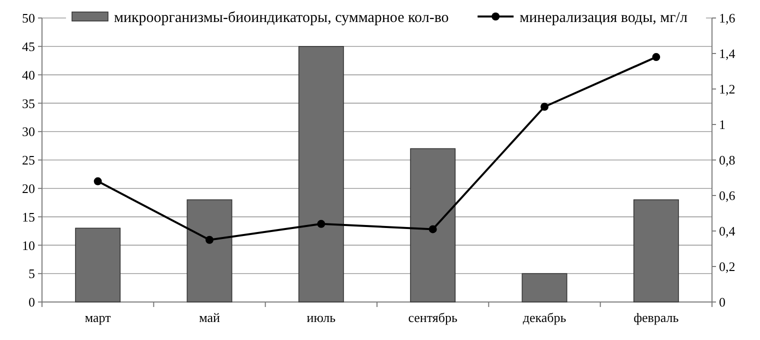  I want to click on y-tick-label: 5, so click(31, 274).